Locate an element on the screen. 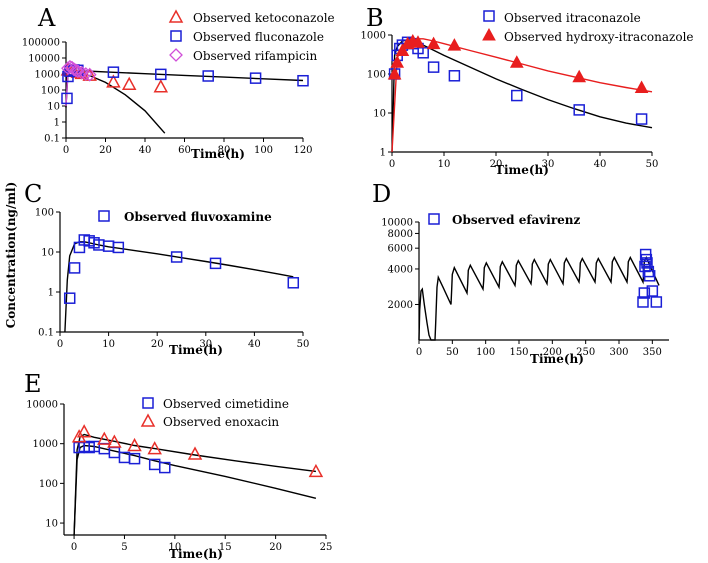 Image resolution: width=708 pixels, height=563 pixels. series-observed-itraconazole is located at coordinates (518, 80).